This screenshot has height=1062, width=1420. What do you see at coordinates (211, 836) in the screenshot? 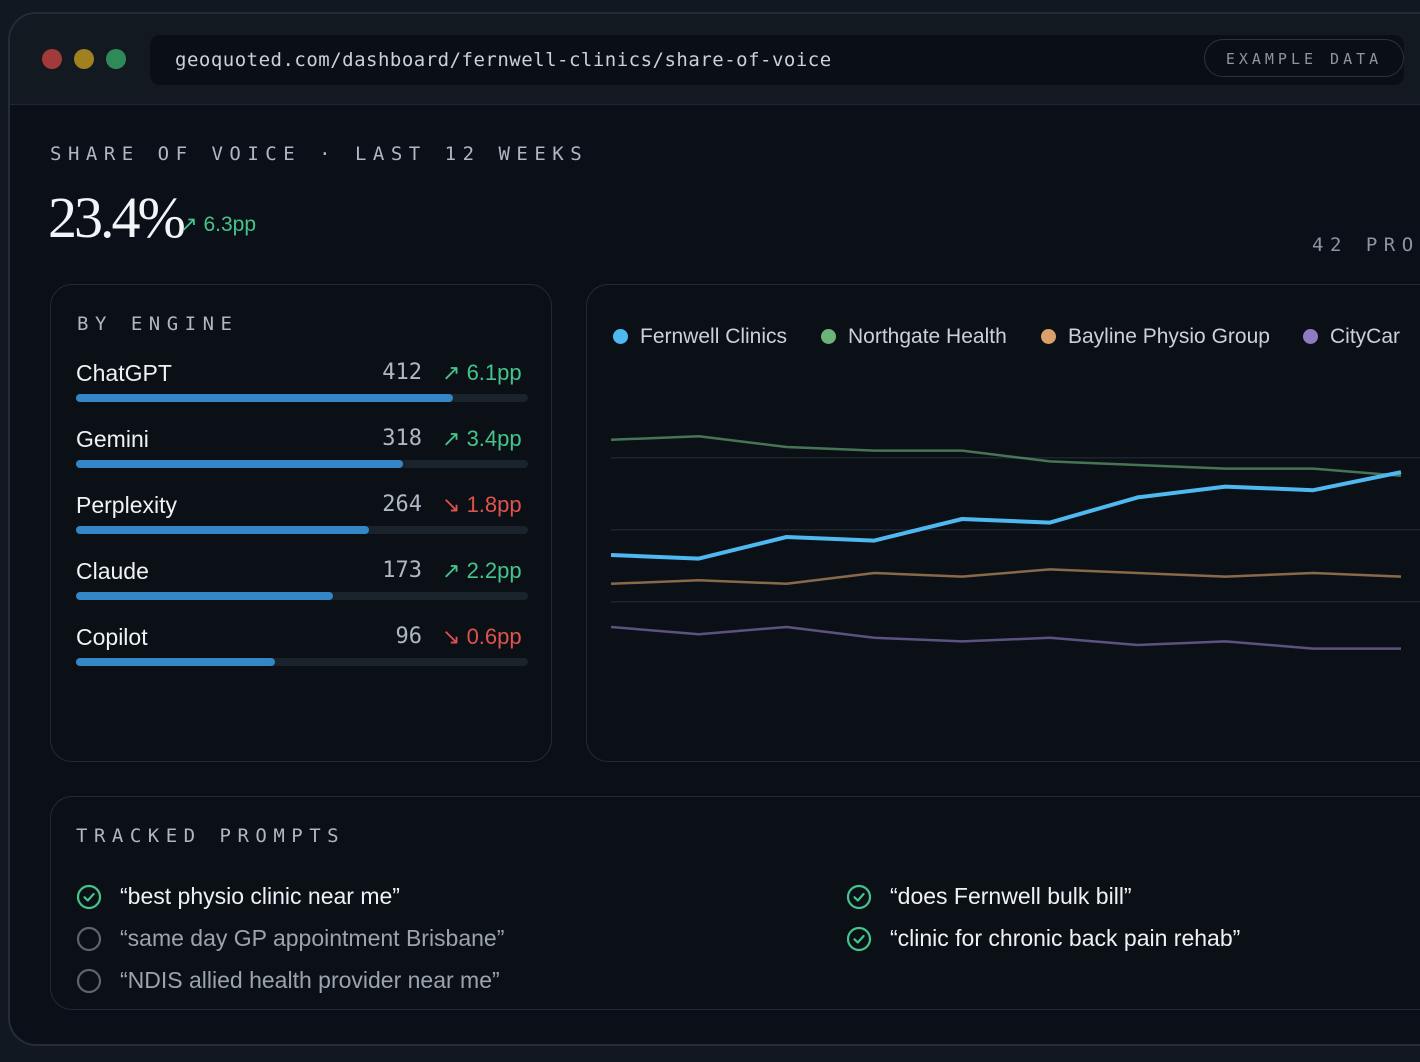
I see `prompts-card-title: TRACKED PROMPTS` at bounding box center [211, 836].